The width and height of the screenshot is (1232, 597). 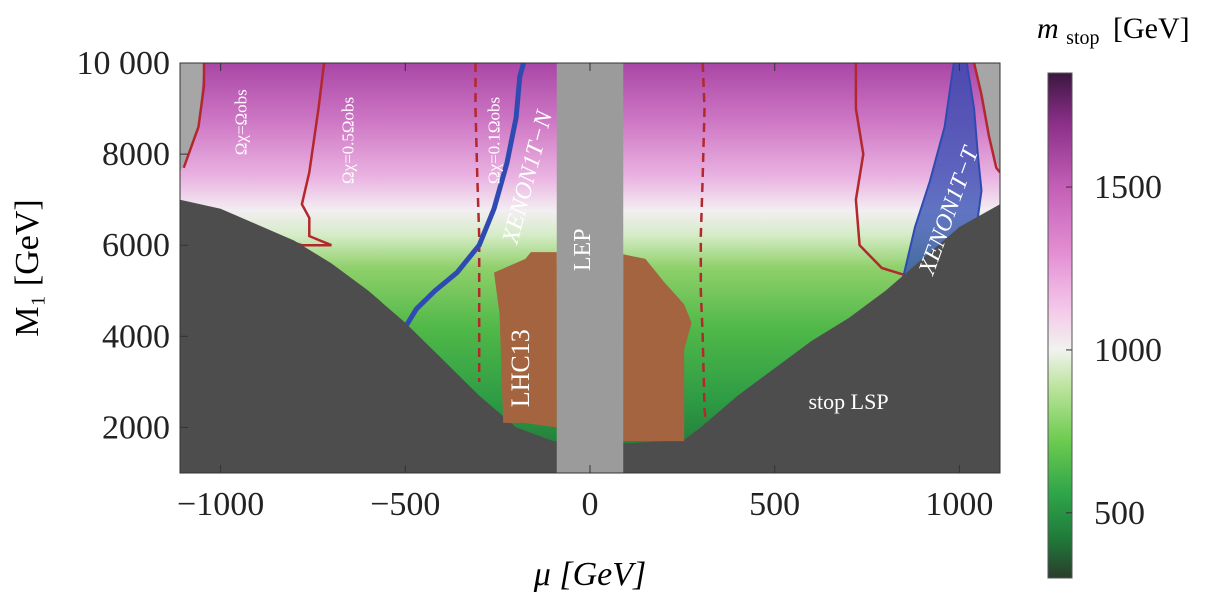 I want to click on colorbar-title: m stop [GeV], so click(x=1113, y=31).